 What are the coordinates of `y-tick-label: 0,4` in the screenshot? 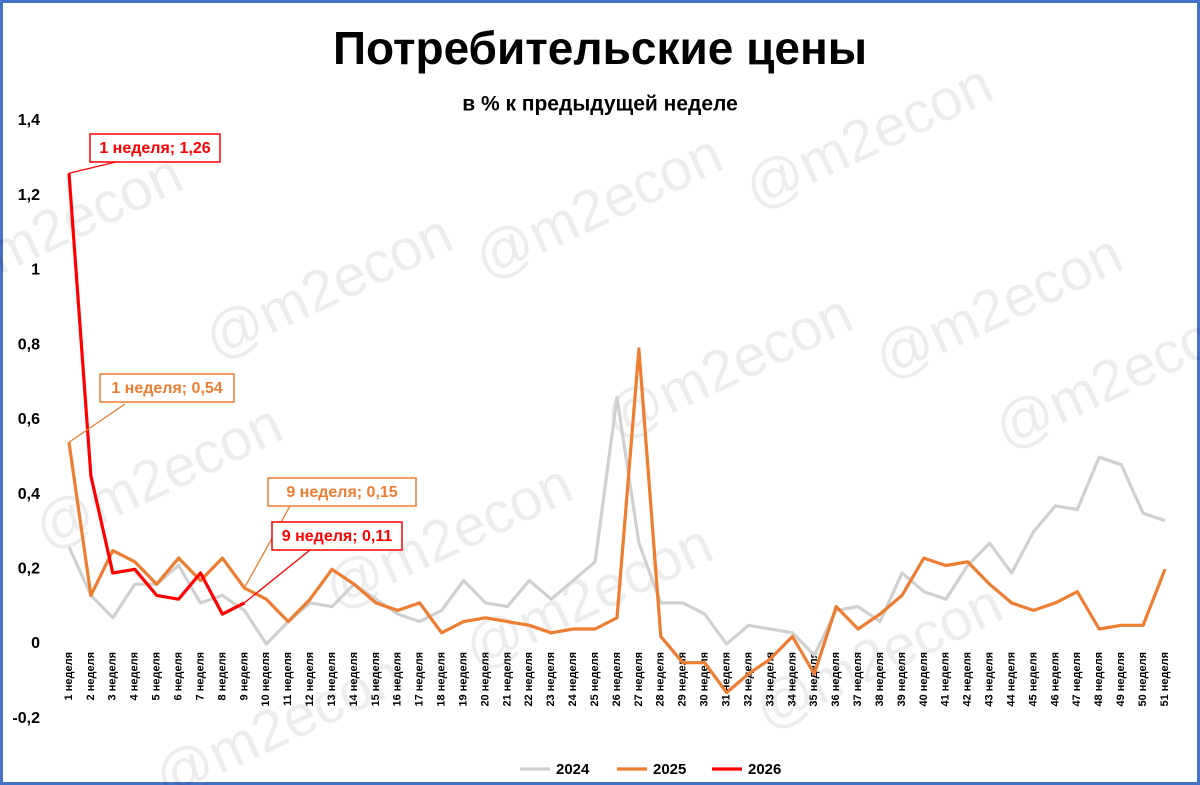 It's located at (29, 494).